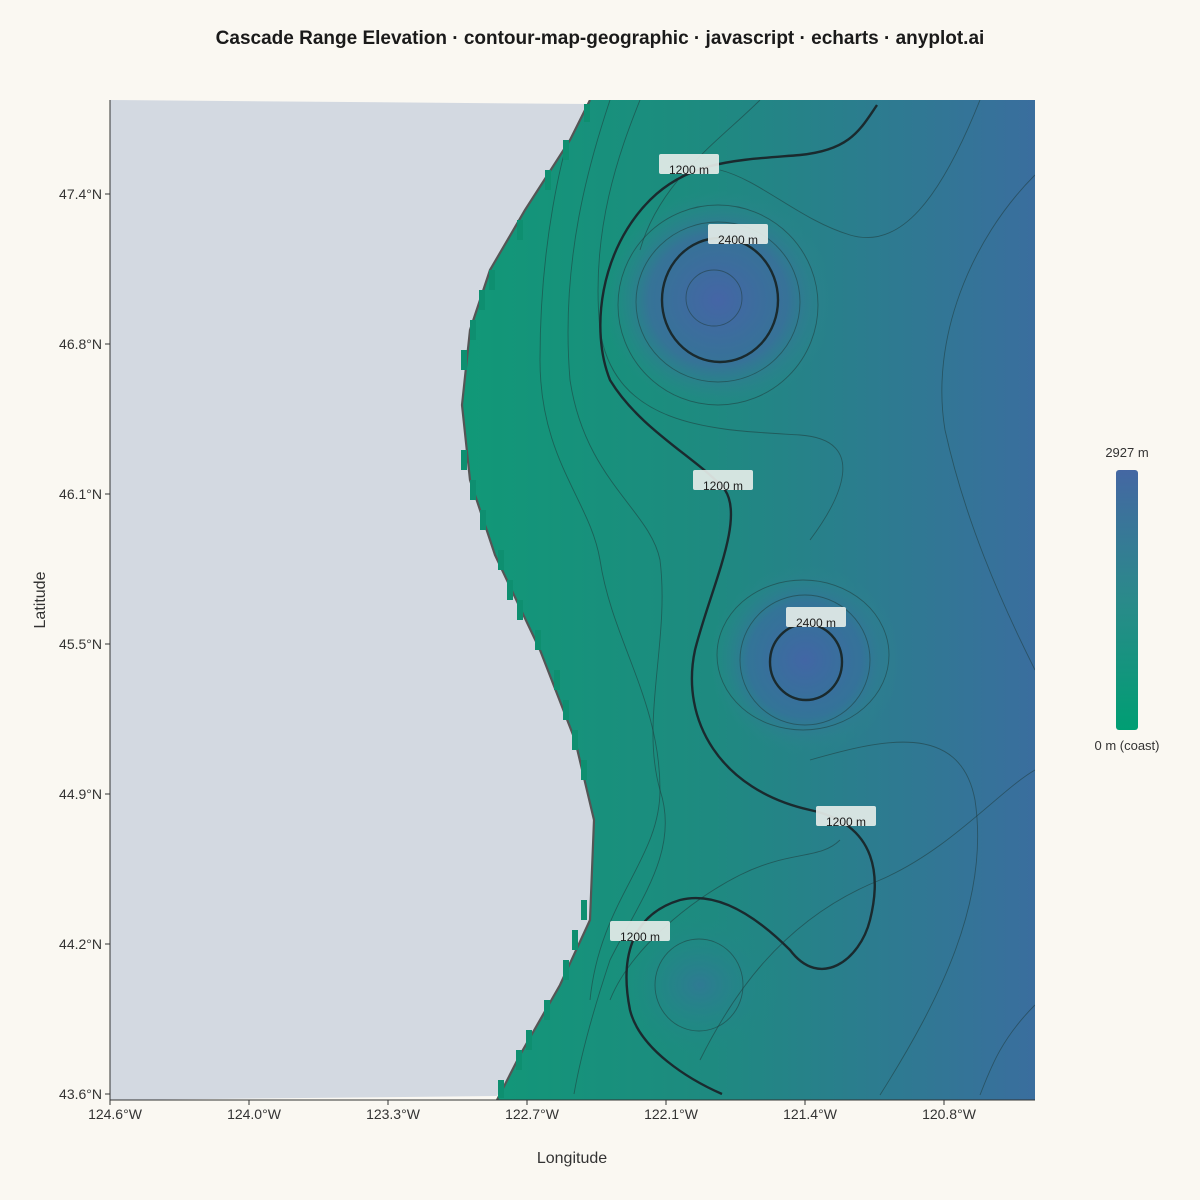 The width and height of the screenshot is (1200, 1200). I want to click on peak-mid-shade, so click(805, 660).